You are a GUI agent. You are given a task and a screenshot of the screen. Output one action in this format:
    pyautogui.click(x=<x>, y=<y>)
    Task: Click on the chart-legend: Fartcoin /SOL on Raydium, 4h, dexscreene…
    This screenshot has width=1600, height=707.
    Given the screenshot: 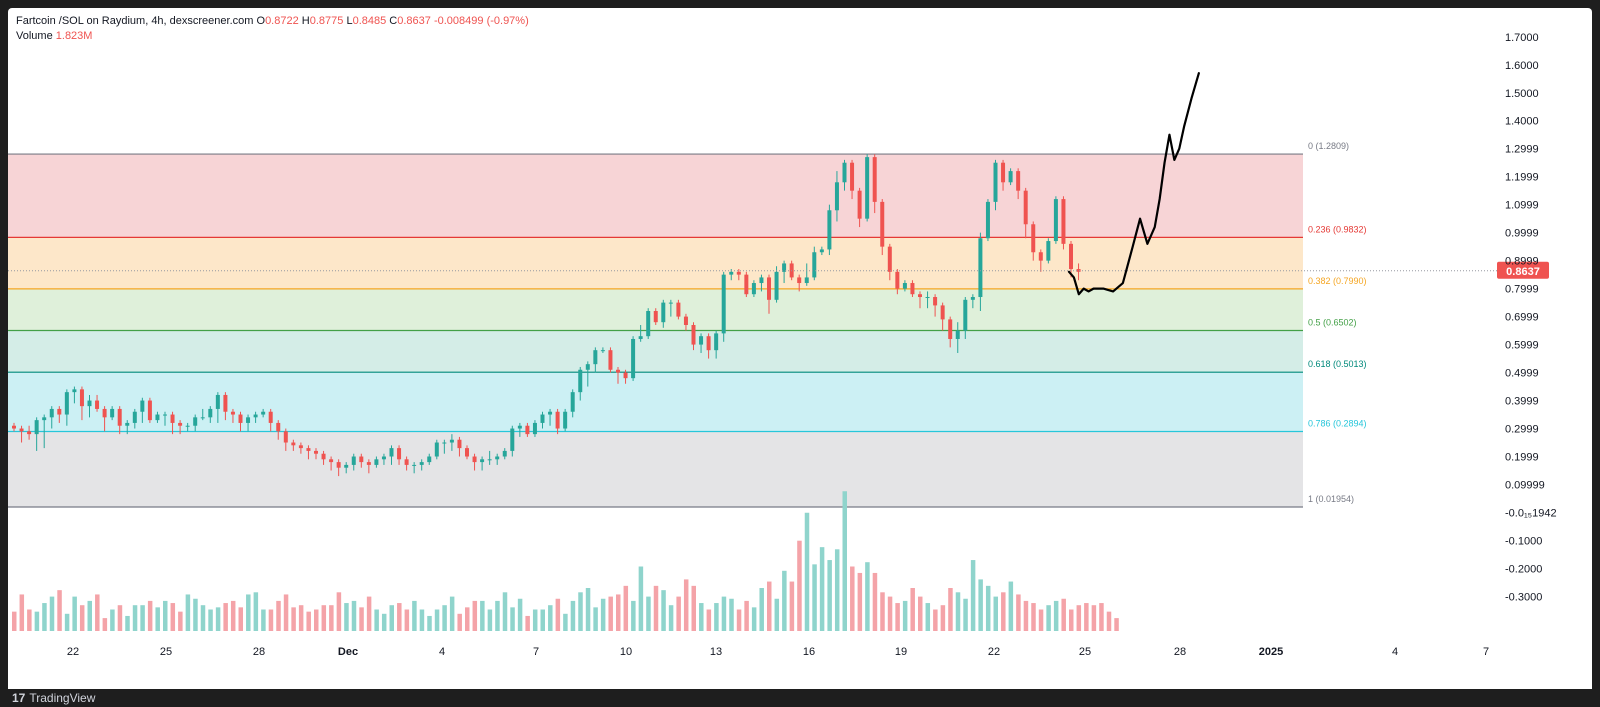 What is the action you would take?
    pyautogui.click(x=272, y=29)
    